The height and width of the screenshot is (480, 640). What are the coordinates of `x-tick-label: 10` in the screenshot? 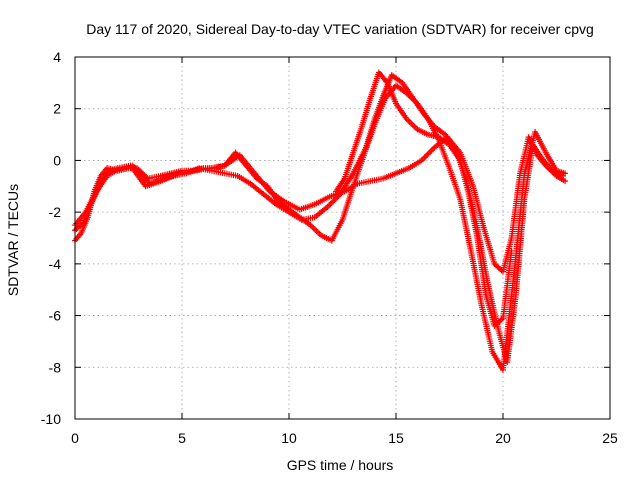 It's located at (289, 438).